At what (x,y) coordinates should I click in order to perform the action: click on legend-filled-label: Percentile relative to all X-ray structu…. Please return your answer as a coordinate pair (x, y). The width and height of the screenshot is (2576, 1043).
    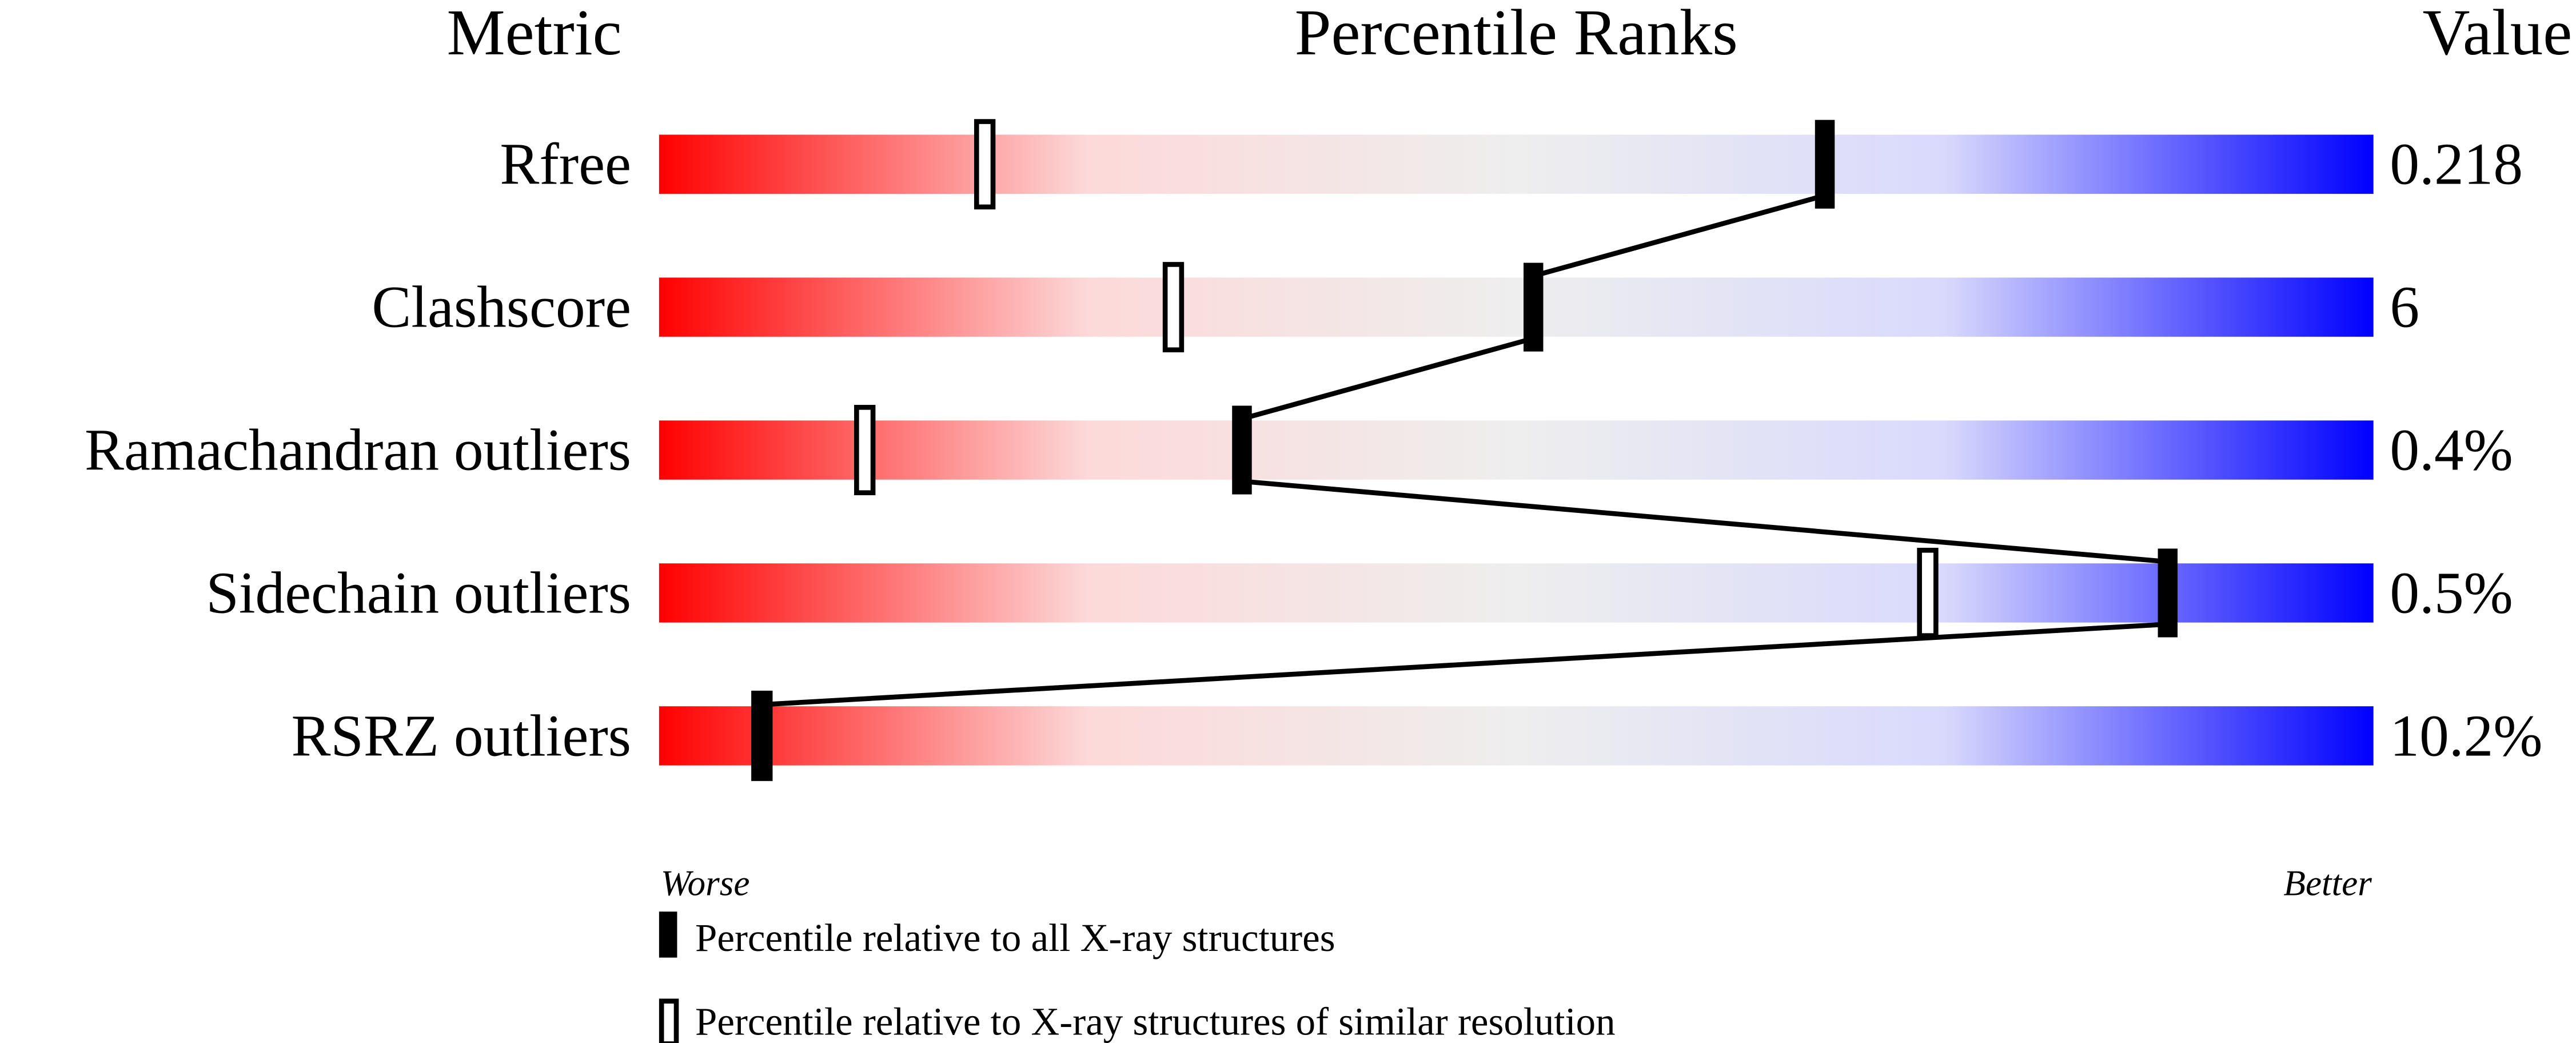
    Looking at the image, I should click on (1015, 938).